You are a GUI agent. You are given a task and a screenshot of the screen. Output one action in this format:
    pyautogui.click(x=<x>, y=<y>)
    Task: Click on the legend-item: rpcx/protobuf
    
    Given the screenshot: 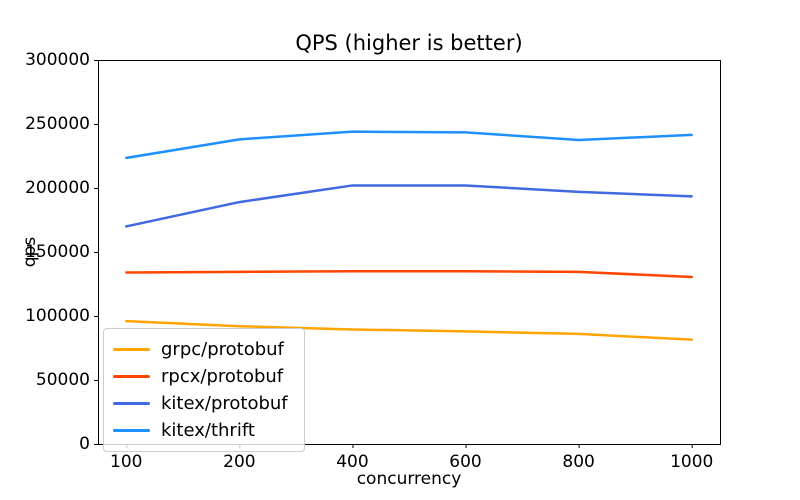 What is the action you would take?
    pyautogui.click(x=200, y=376)
    